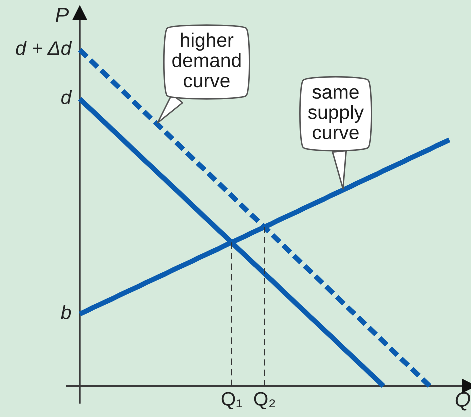 This screenshot has height=417, width=471. I want to click on annotation: higher demand curve, so click(206, 60).